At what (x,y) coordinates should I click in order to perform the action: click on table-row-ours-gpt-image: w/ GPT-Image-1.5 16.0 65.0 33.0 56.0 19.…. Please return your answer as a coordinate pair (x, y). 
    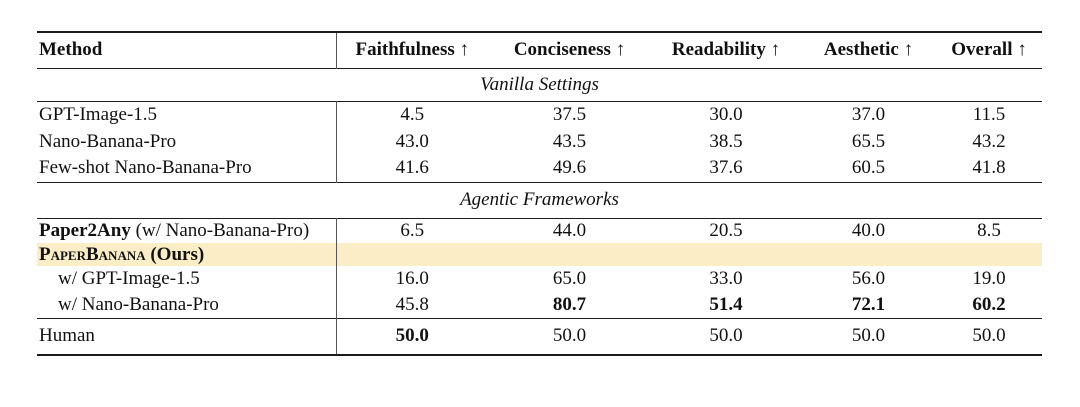
    Looking at the image, I should click on (539, 279).